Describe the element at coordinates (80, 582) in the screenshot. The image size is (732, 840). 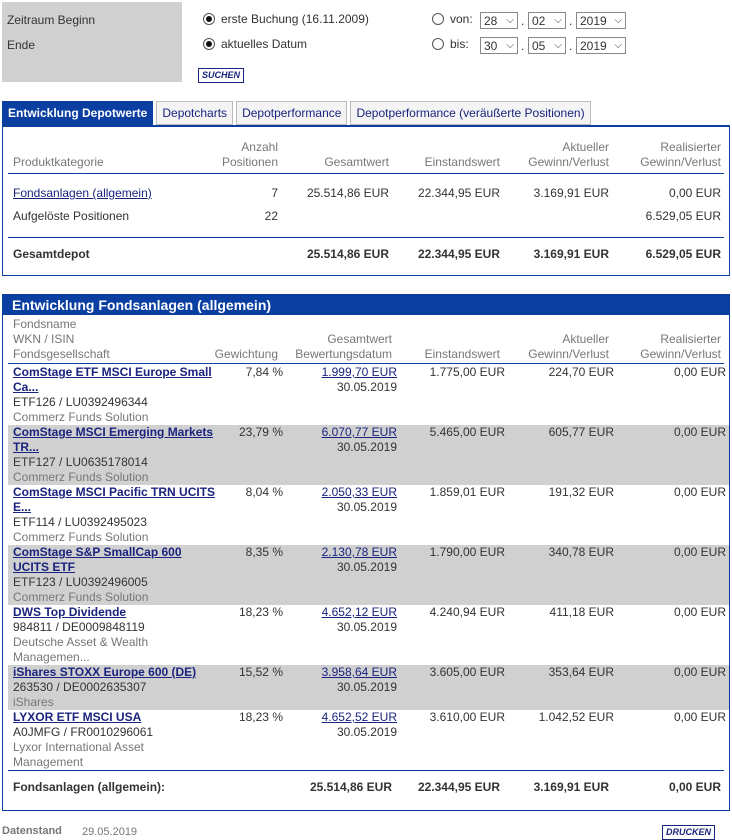
I see `fund-wkn-isin: ETF123 / LU0392496005` at that location.